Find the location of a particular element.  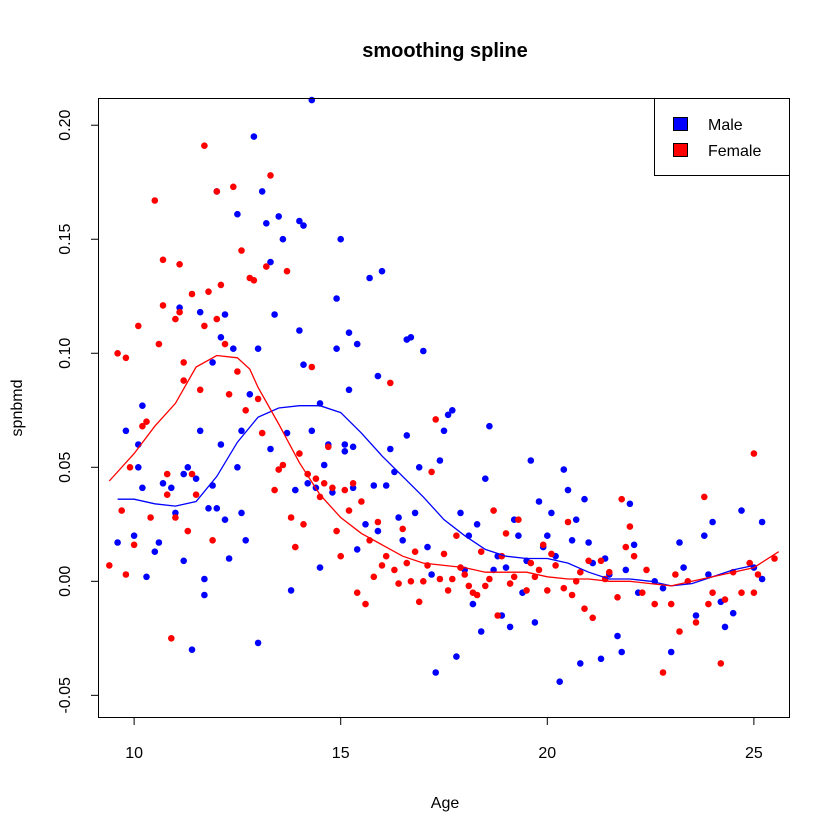

legend-swatch-female is located at coordinates (680, 150).